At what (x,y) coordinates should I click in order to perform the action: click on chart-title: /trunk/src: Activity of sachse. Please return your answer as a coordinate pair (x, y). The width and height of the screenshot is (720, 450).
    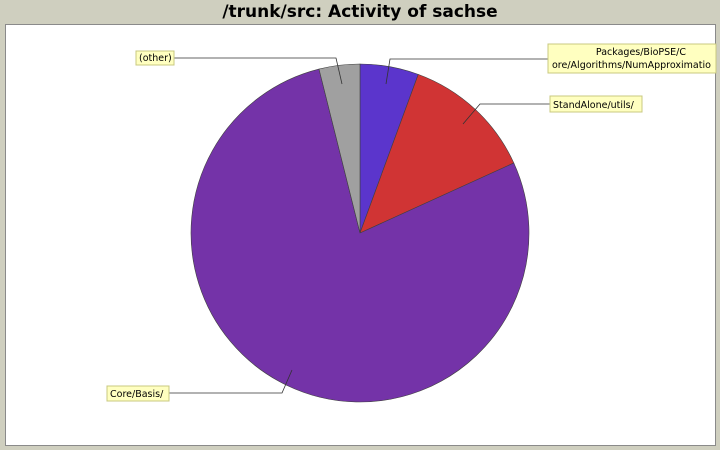
    Looking at the image, I should click on (360, 12).